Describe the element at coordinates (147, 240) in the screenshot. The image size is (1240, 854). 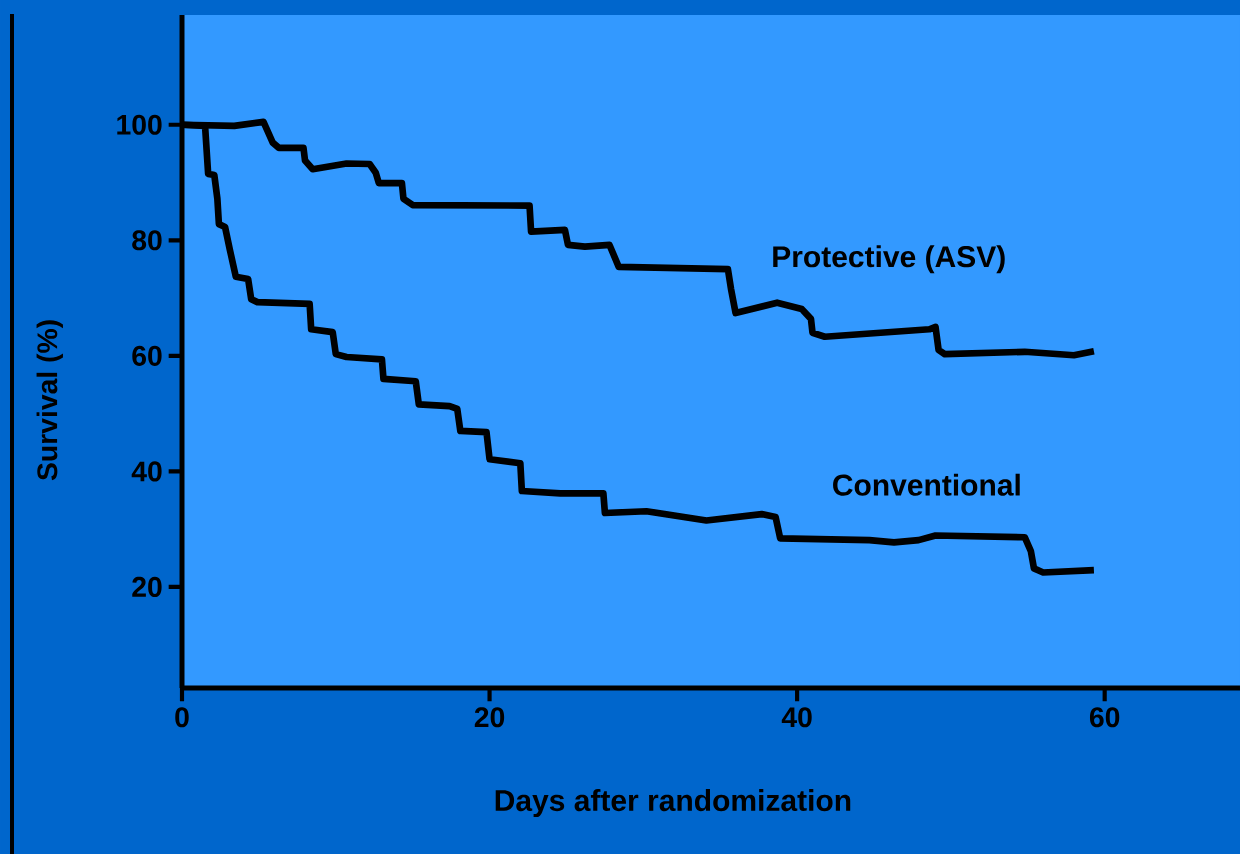
I see `y-tick-label: 80` at that location.